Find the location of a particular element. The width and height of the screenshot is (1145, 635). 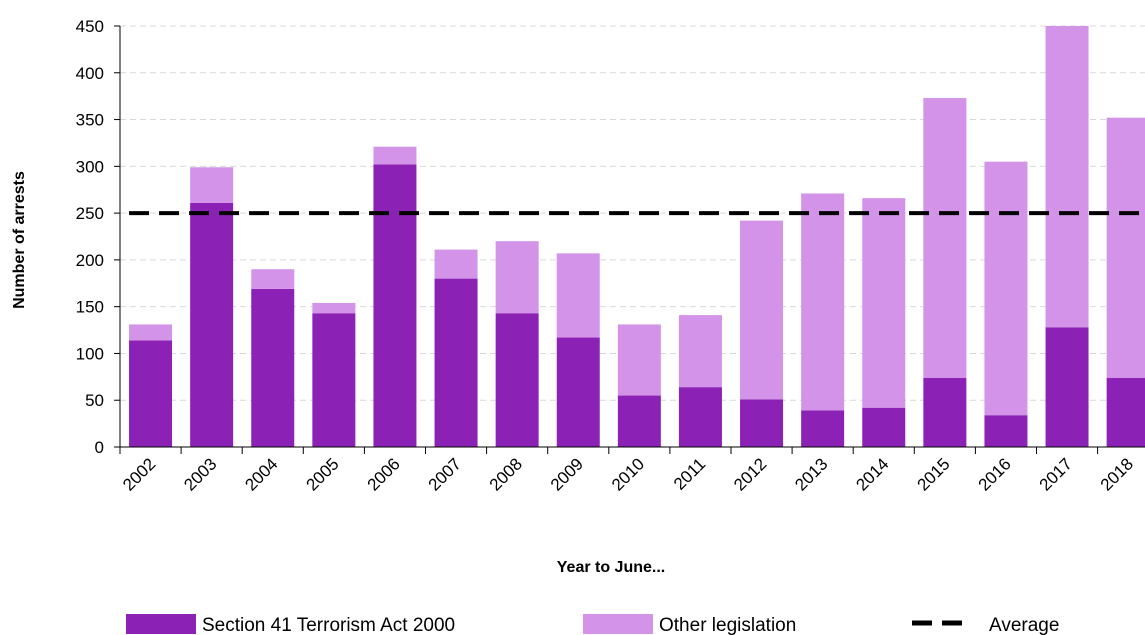

x-tick-label: 2008 is located at coordinates (506, 474).